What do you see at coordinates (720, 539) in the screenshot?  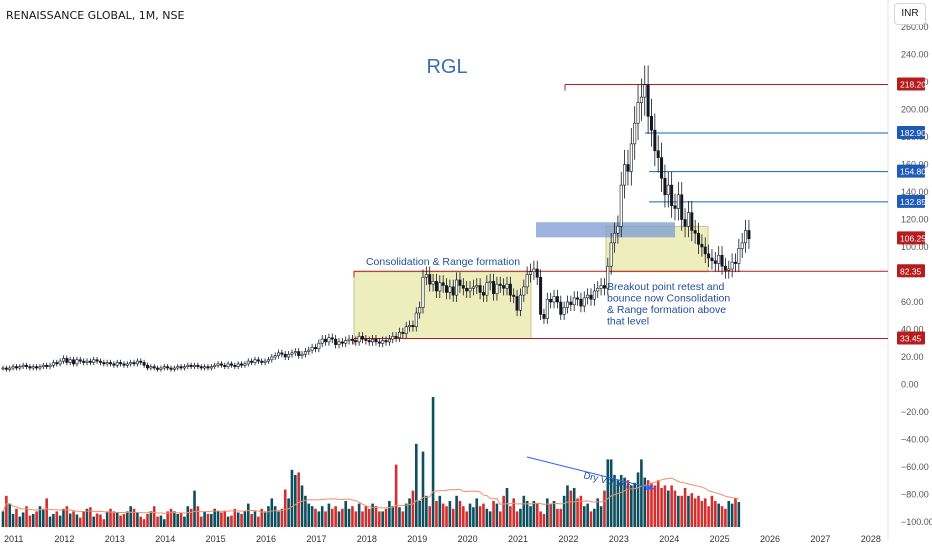 I see `time-tick-label: 2025` at bounding box center [720, 539].